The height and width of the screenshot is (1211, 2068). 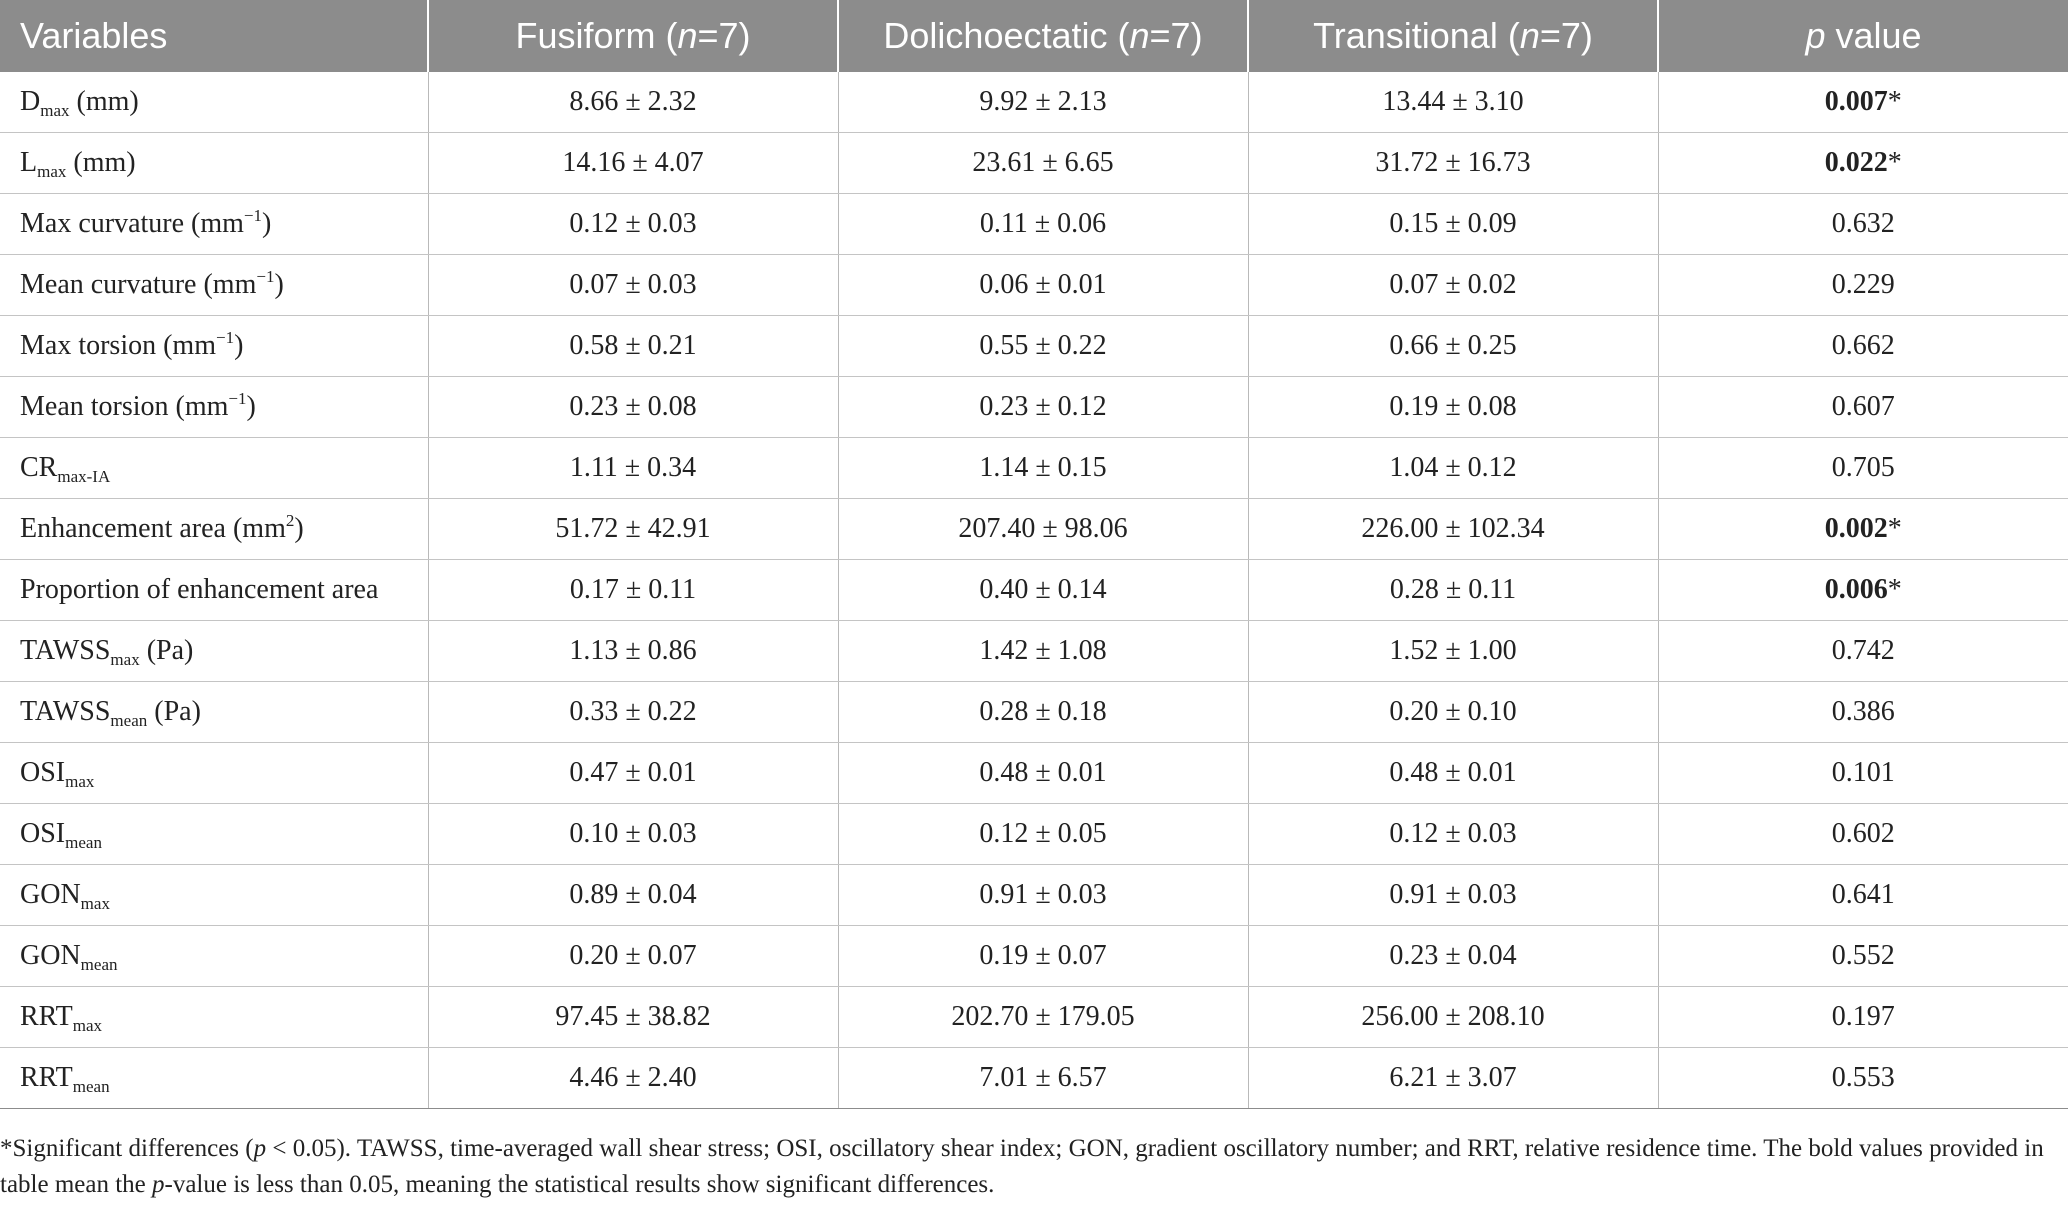 I want to click on dolichoectatic-cell: 0.48 ± 0.01, so click(x=1043, y=773).